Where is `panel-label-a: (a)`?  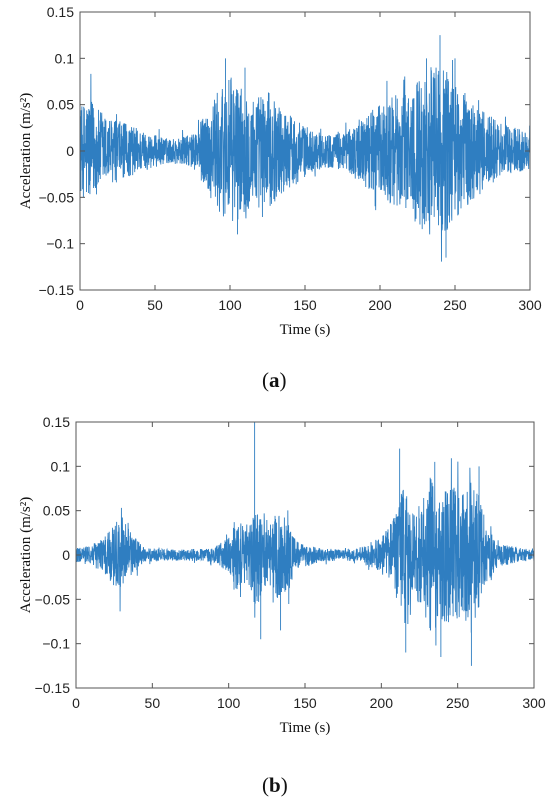
panel-label-a: (a) is located at coordinates (274, 380).